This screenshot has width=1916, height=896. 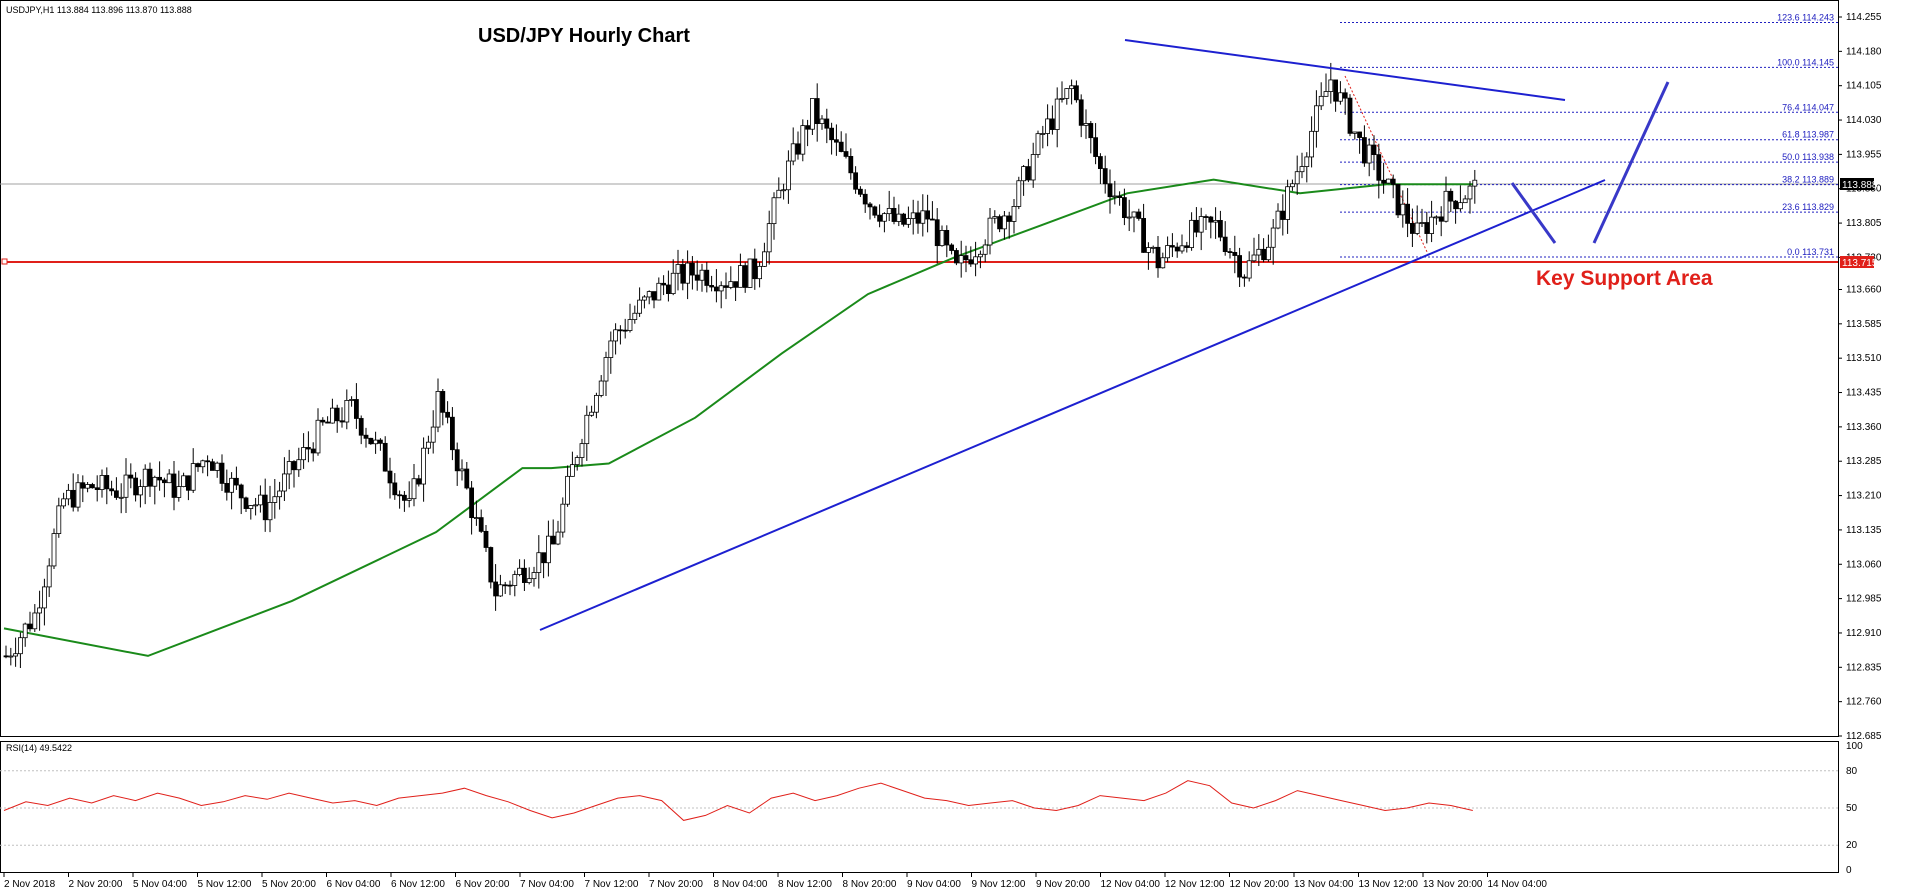 I want to click on fib-level-label: 50.0 113.938, so click(x=1808, y=157).